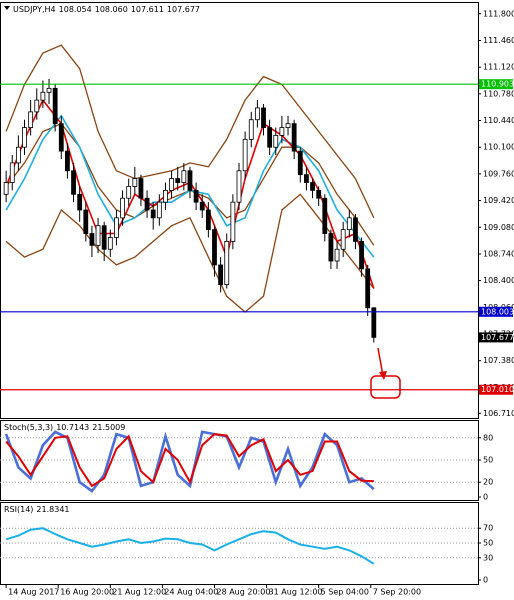  What do you see at coordinates (52, 509) in the screenshot?
I see `rsi-value: 21.8341` at bounding box center [52, 509].